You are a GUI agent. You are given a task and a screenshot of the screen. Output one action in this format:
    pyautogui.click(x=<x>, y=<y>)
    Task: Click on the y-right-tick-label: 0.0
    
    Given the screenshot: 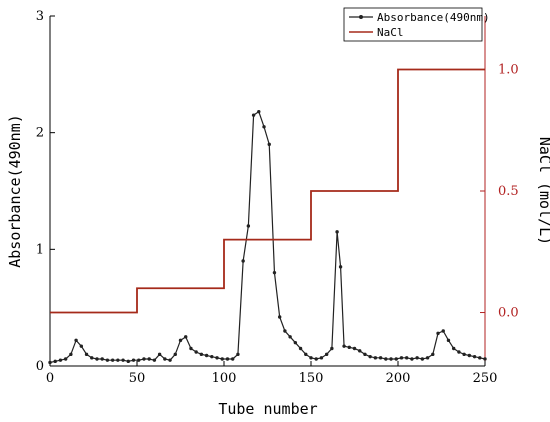 What is the action you would take?
    pyautogui.click(x=508, y=313)
    